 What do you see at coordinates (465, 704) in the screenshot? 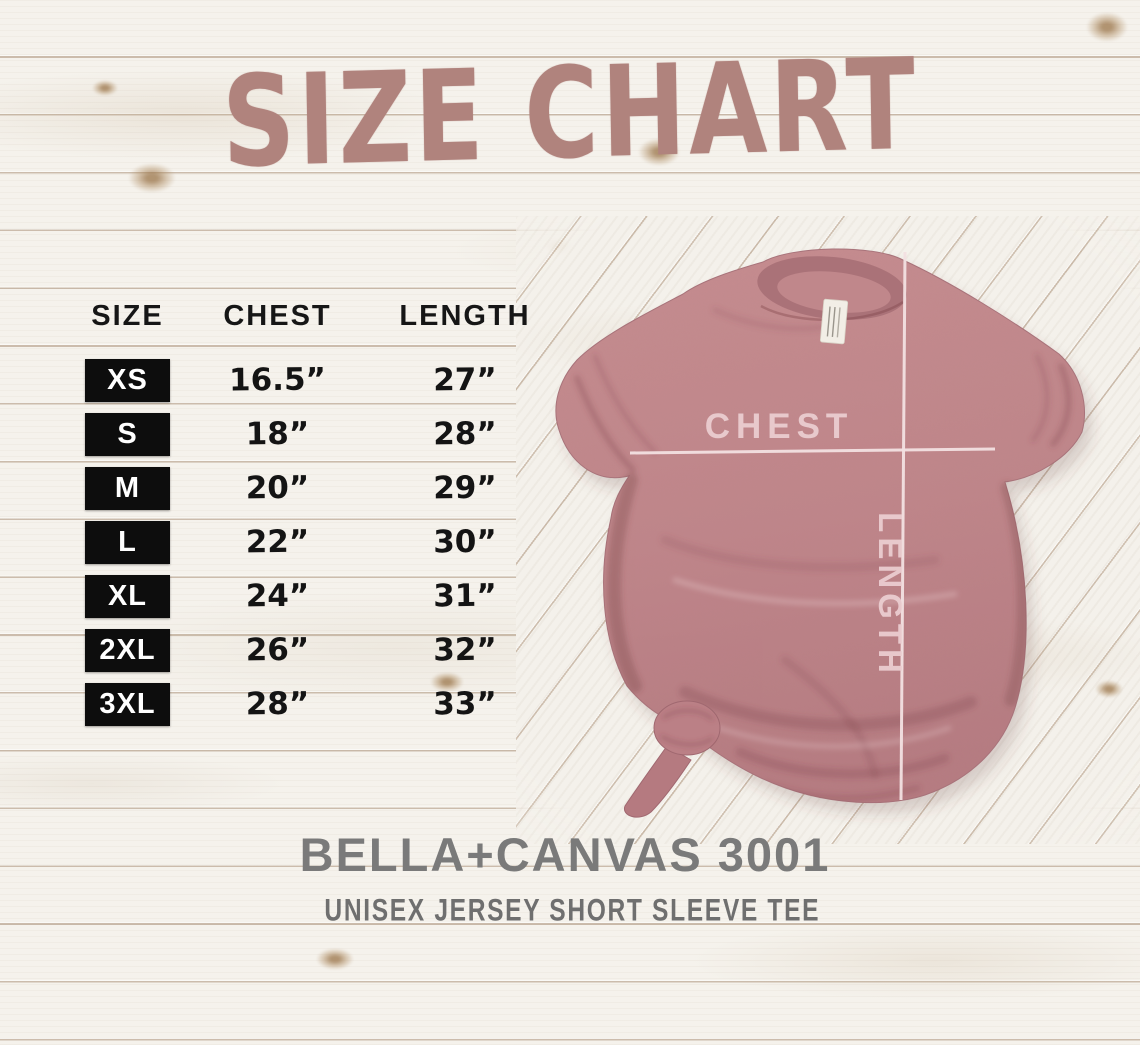
I see `length-value: 33”` at bounding box center [465, 704].